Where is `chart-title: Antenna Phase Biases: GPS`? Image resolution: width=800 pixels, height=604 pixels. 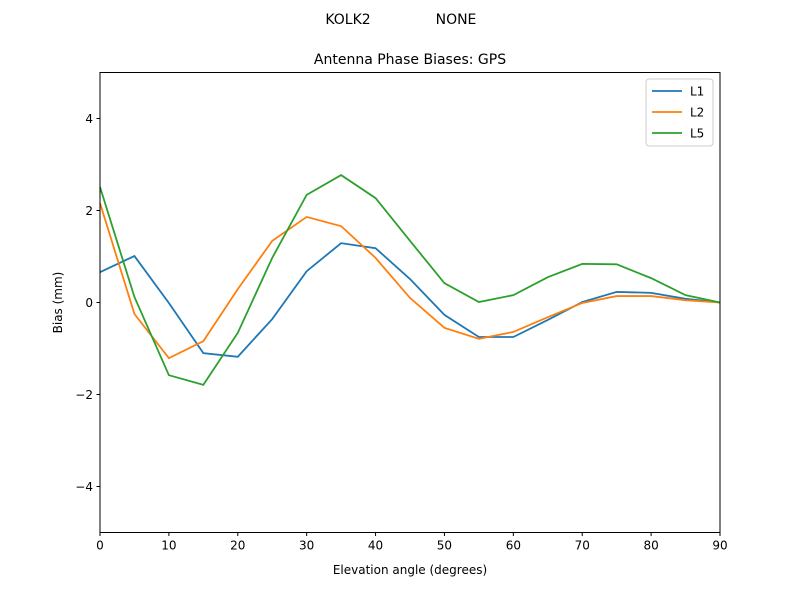 chart-title: Antenna Phase Biases: GPS is located at coordinates (410, 60).